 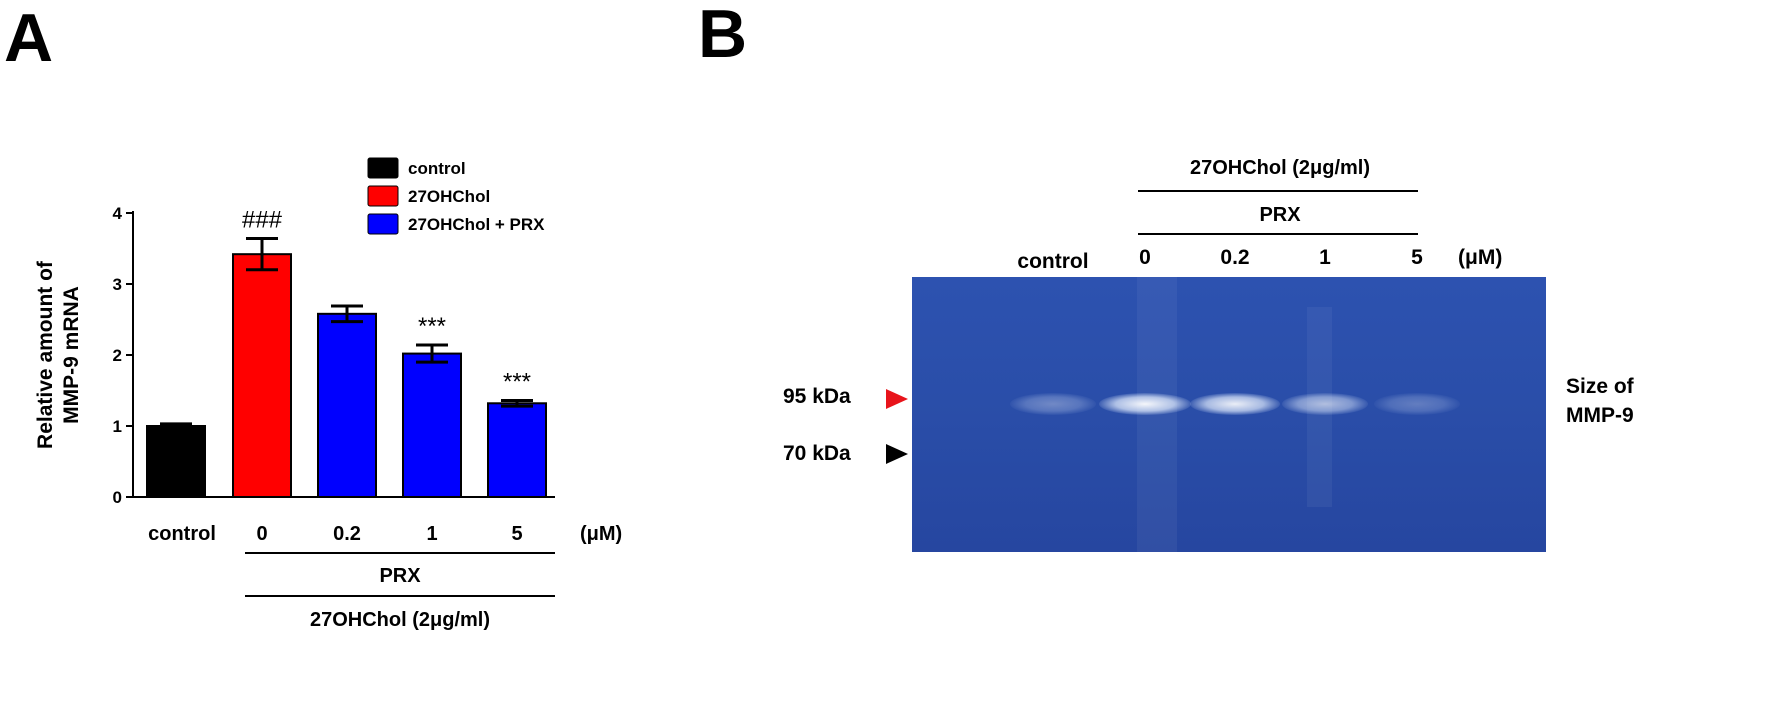 What do you see at coordinates (176, 461) in the screenshot?
I see `bar-control` at bounding box center [176, 461].